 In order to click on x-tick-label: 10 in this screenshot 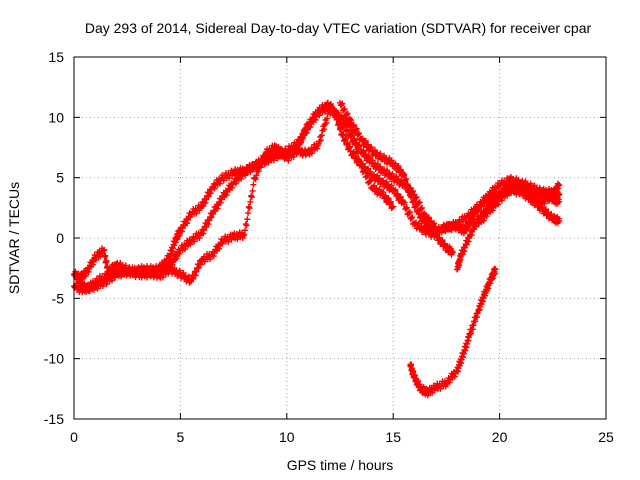, I will do `click(287, 437)`.